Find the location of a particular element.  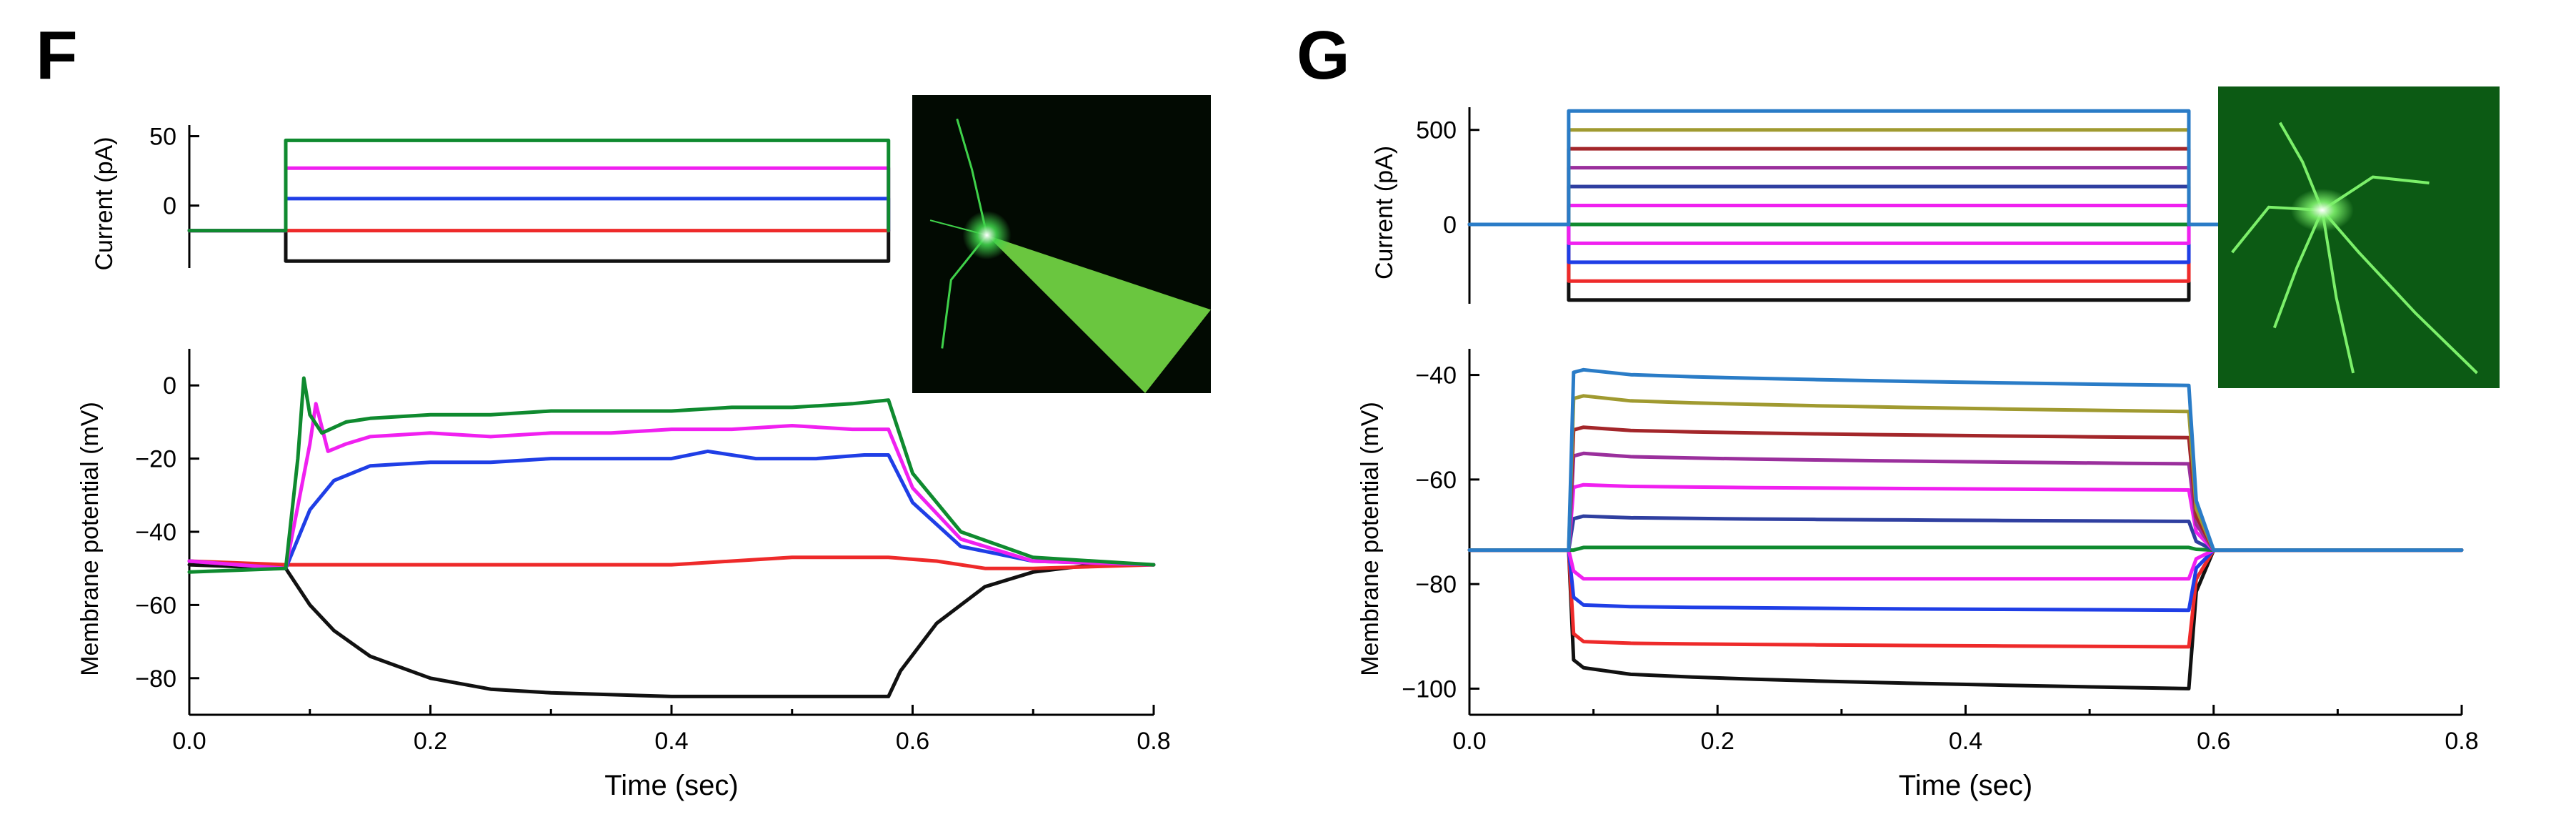

current-plot-g: 0 500 Current (pA) is located at coordinates (1799, 205).